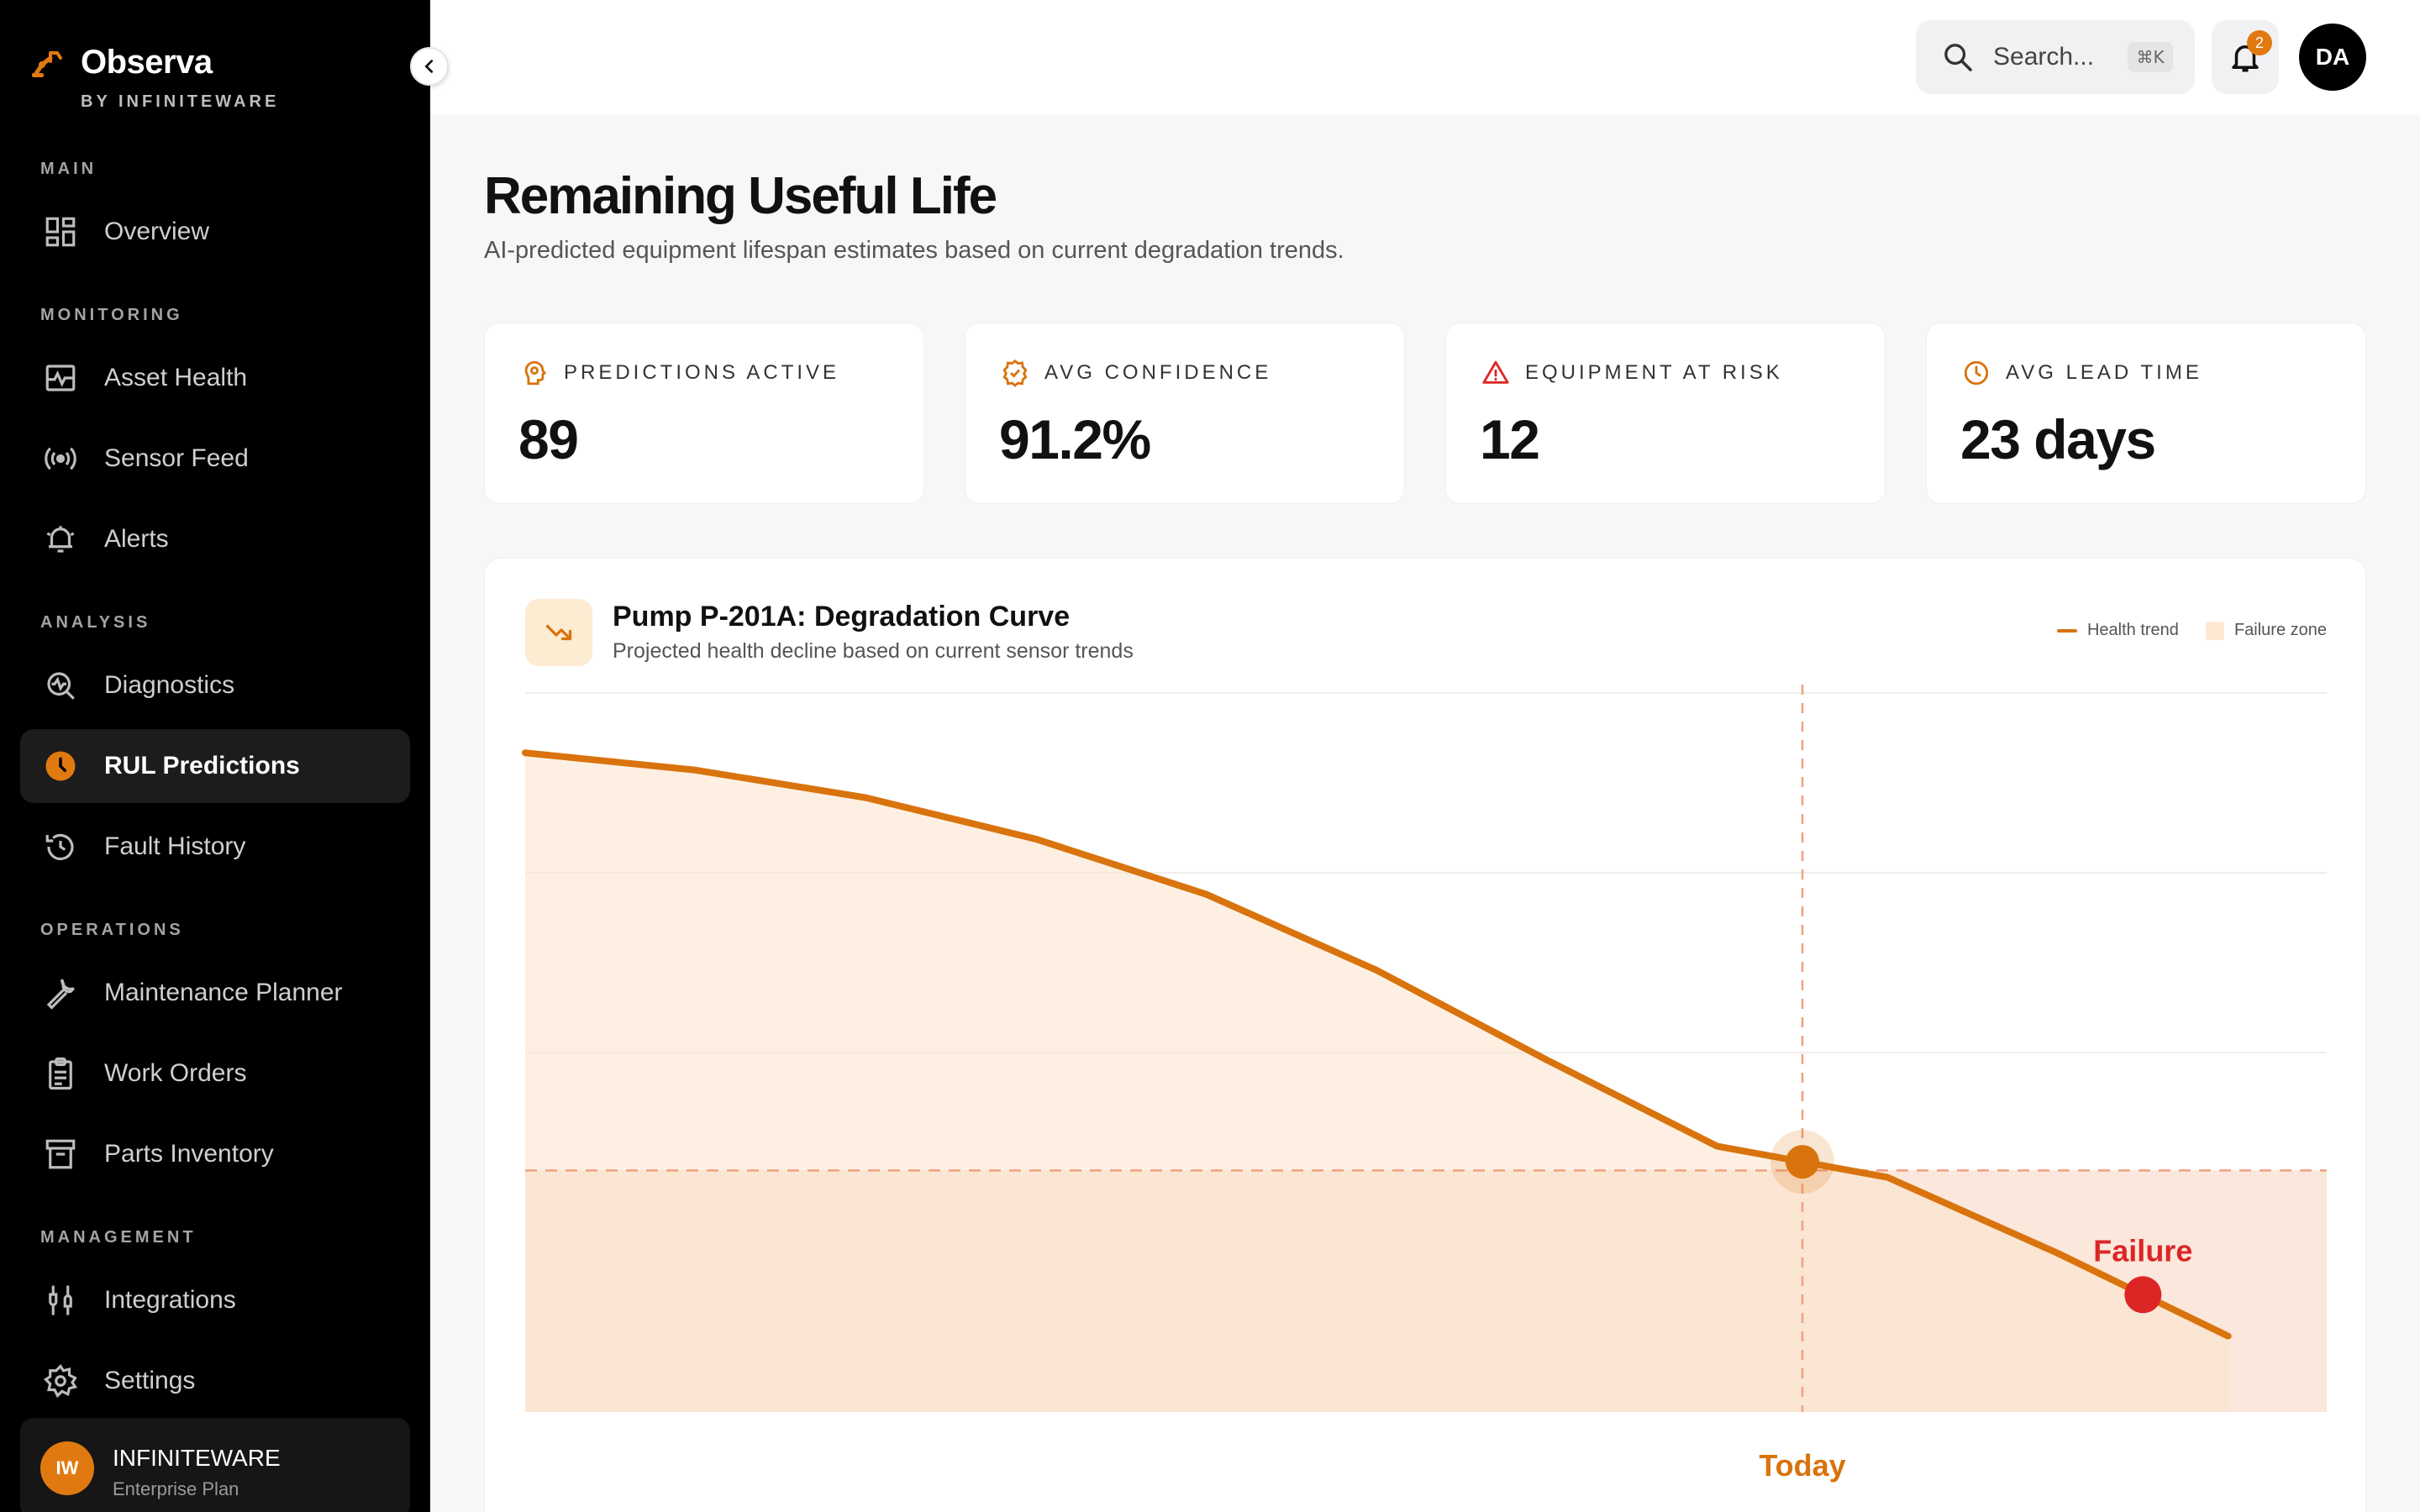  What do you see at coordinates (215, 539) in the screenshot?
I see `sidebar-item-alerts: Alerts` at bounding box center [215, 539].